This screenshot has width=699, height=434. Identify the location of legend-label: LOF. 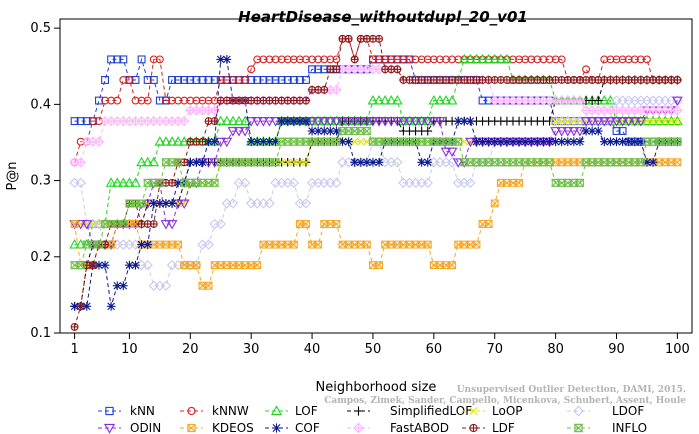
(306, 411).